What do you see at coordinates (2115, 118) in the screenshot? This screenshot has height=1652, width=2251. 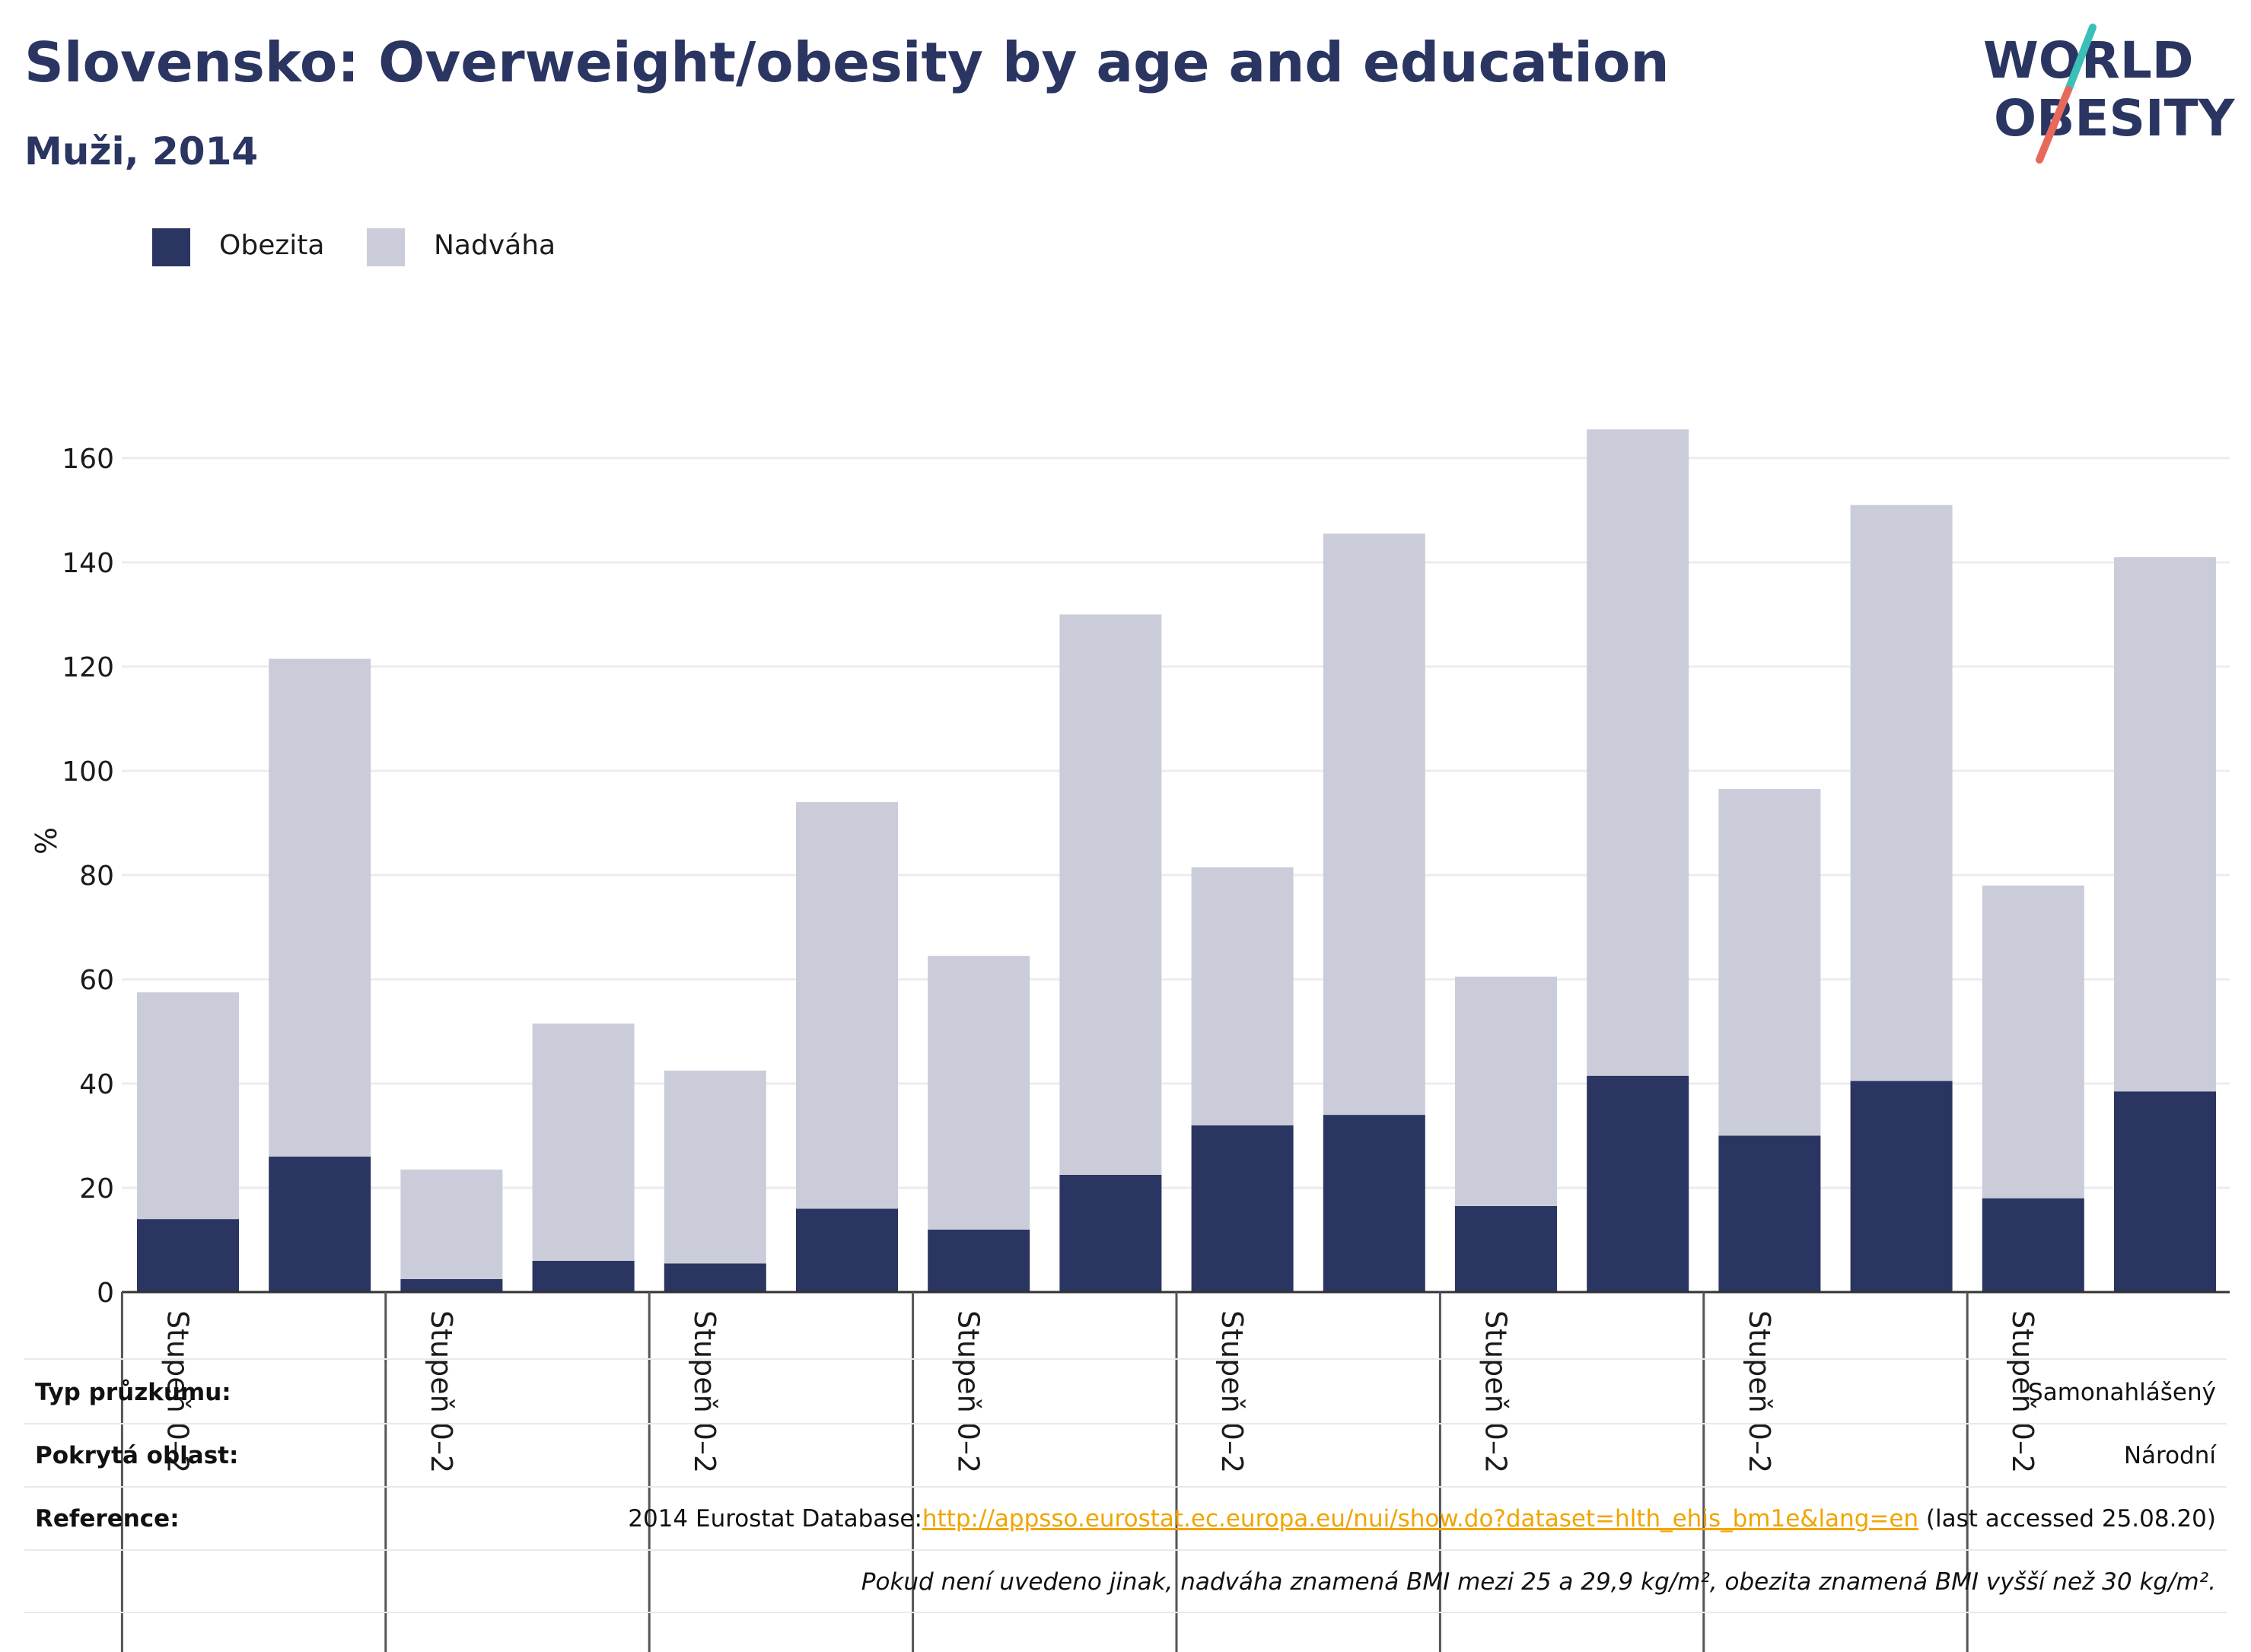 I see `logo-text-obesity: OBESITY` at bounding box center [2115, 118].